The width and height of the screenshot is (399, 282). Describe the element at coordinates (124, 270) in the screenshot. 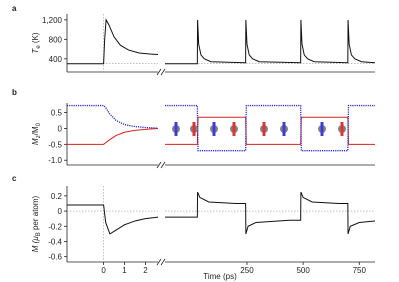

I see `x-tick-label: 1` at that location.